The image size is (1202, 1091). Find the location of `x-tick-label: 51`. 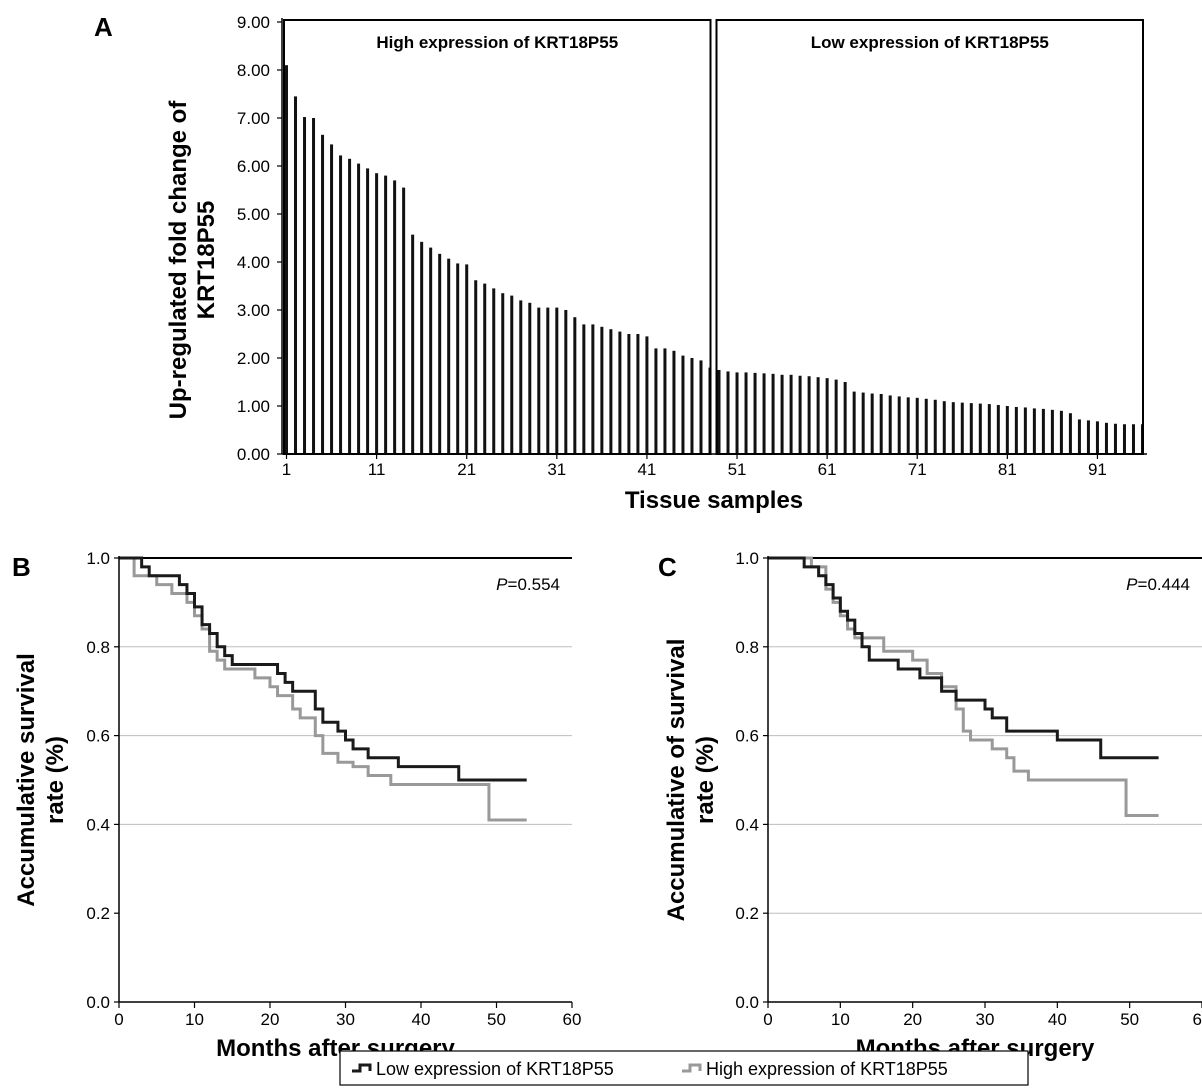

x-tick-label: 51 is located at coordinates (737, 469).